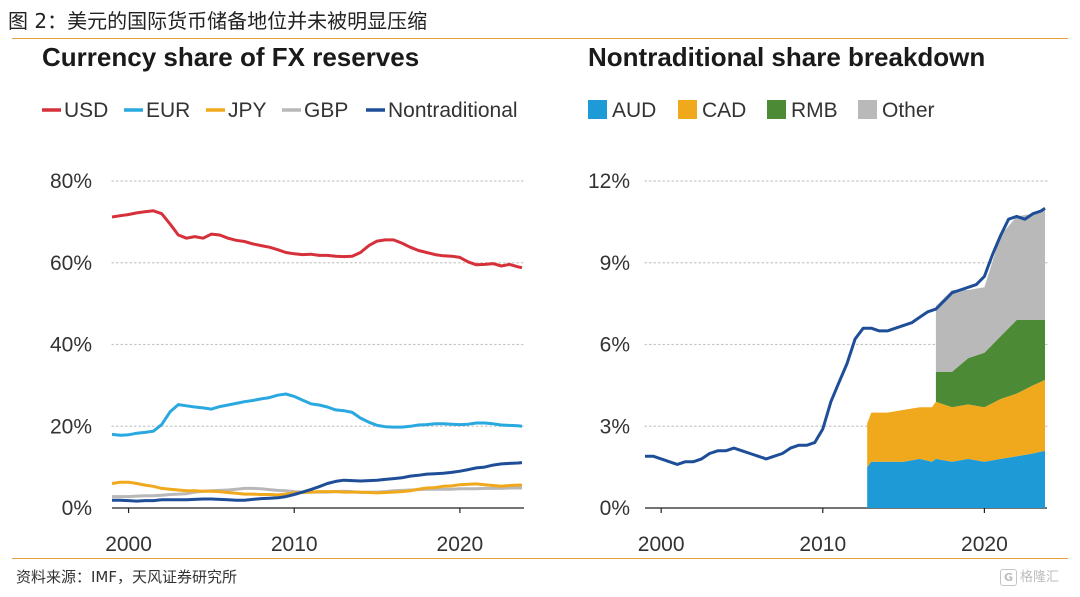 The height and width of the screenshot is (597, 1080). I want to click on watermark: G 格隆汇, so click(1029, 576).